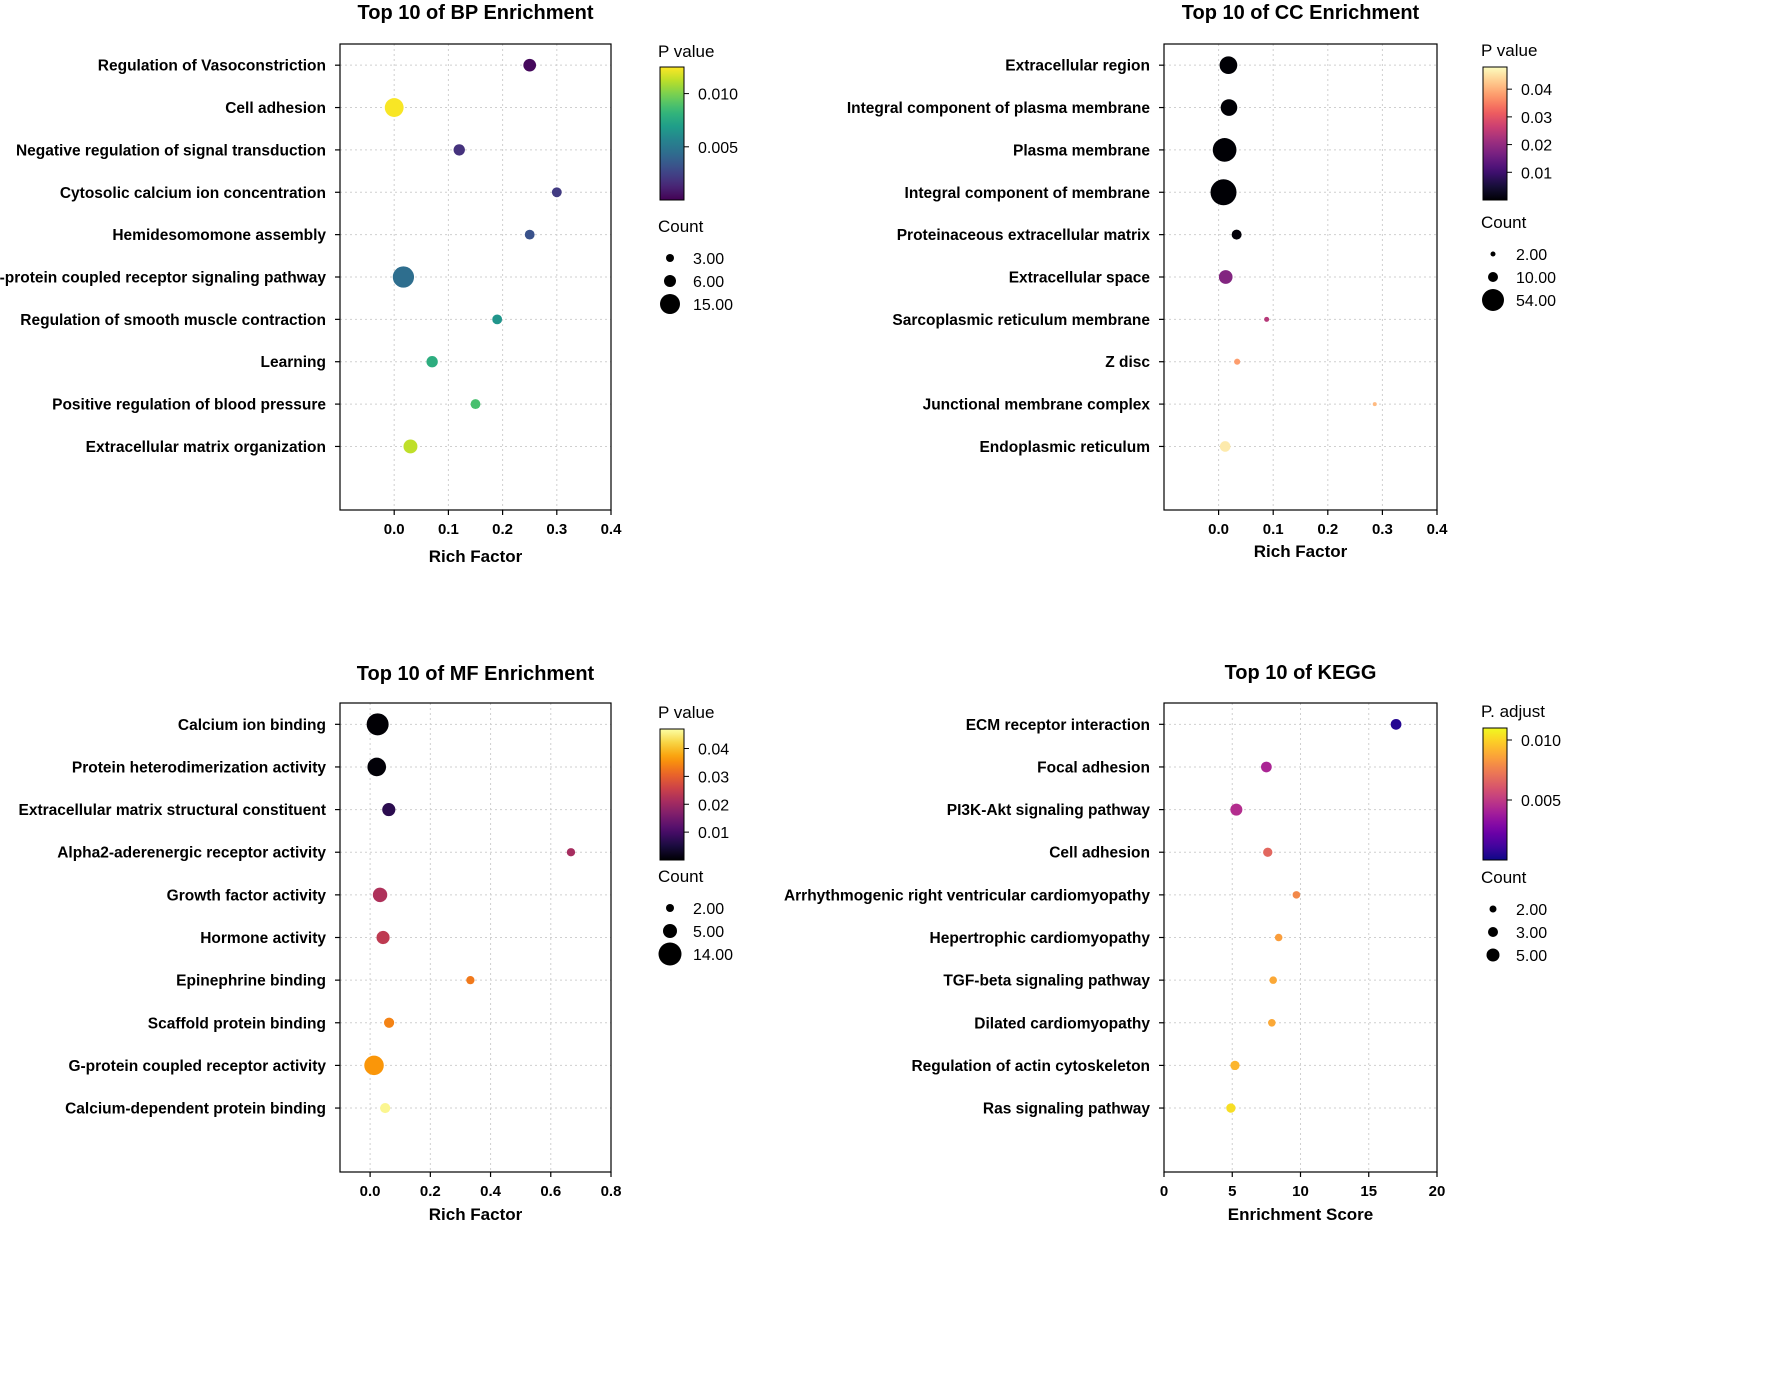  What do you see at coordinates (1064, 447) in the screenshot?
I see `category-label: Endoplasmic reticulum` at bounding box center [1064, 447].